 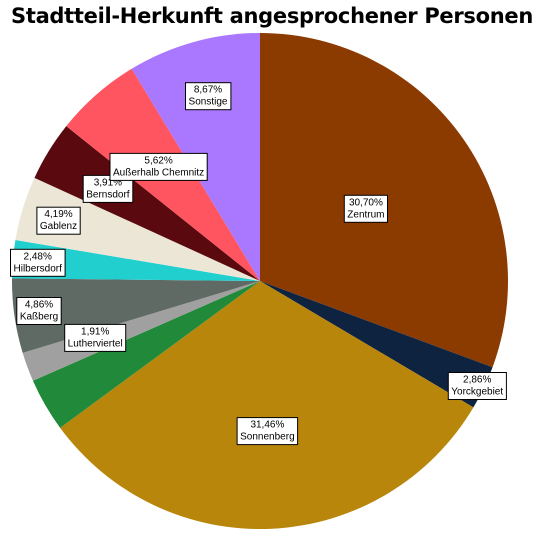 I want to click on pie-slice-luther-viertel, so click(x=146, y=354).